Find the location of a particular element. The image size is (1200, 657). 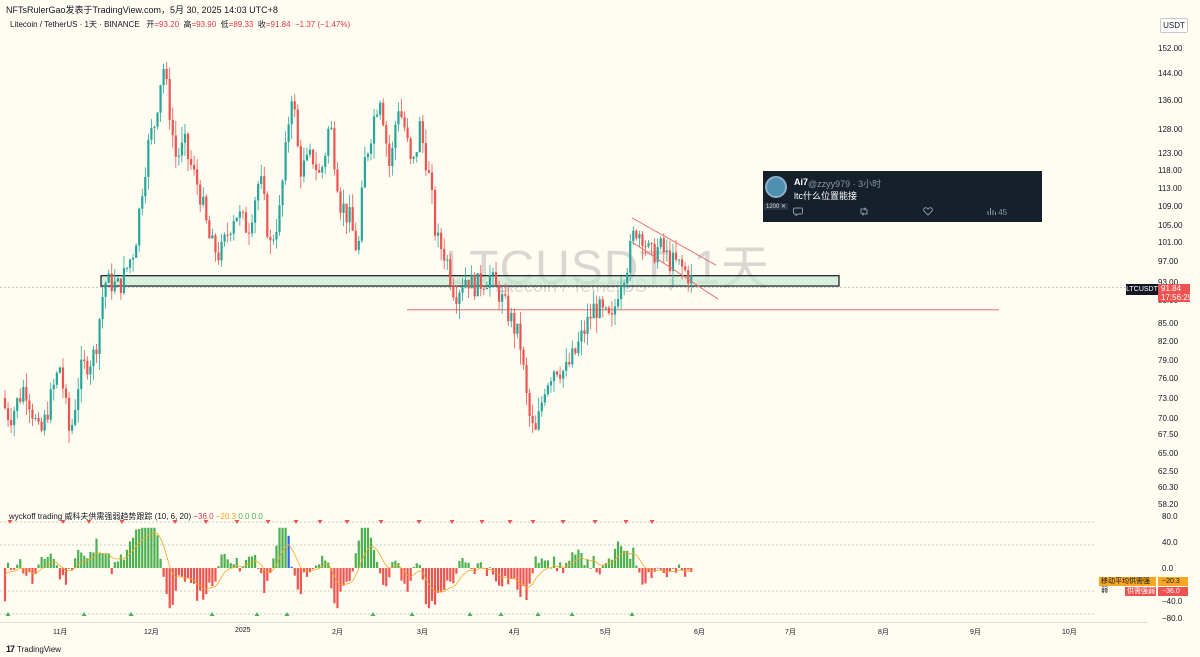

time-label: 9月 is located at coordinates (975, 632).